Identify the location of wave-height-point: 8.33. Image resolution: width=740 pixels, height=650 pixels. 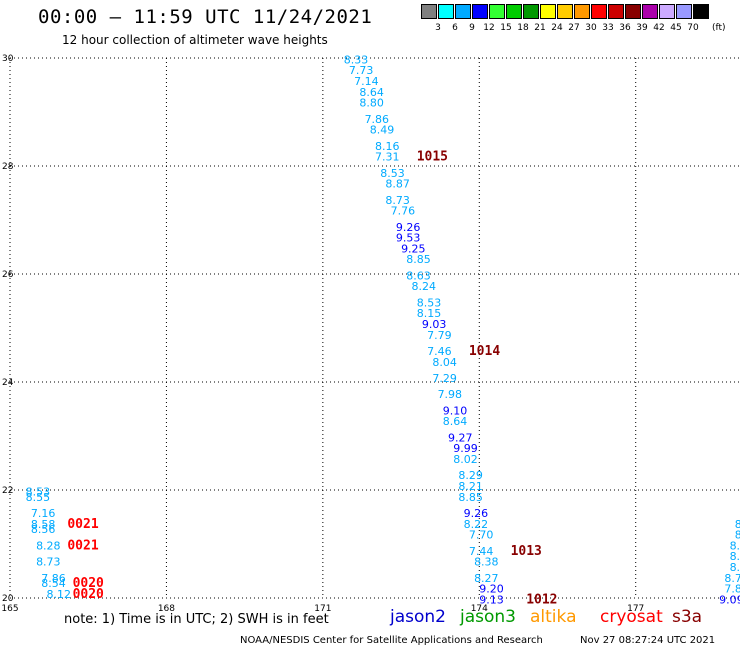
(356, 59).